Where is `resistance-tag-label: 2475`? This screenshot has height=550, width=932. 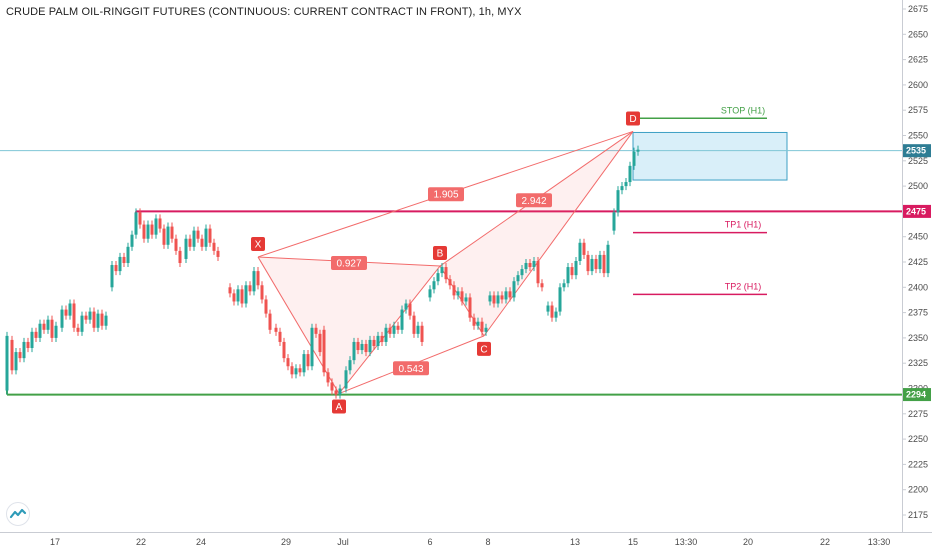
resistance-tag-label: 2475 is located at coordinates (916, 211).